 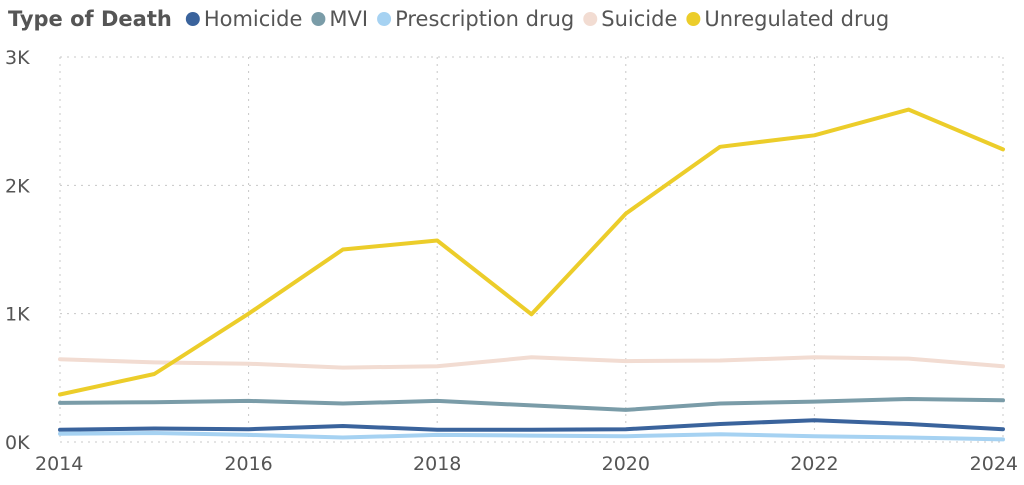 I want to click on legend-marker-mvi, so click(x=318, y=19).